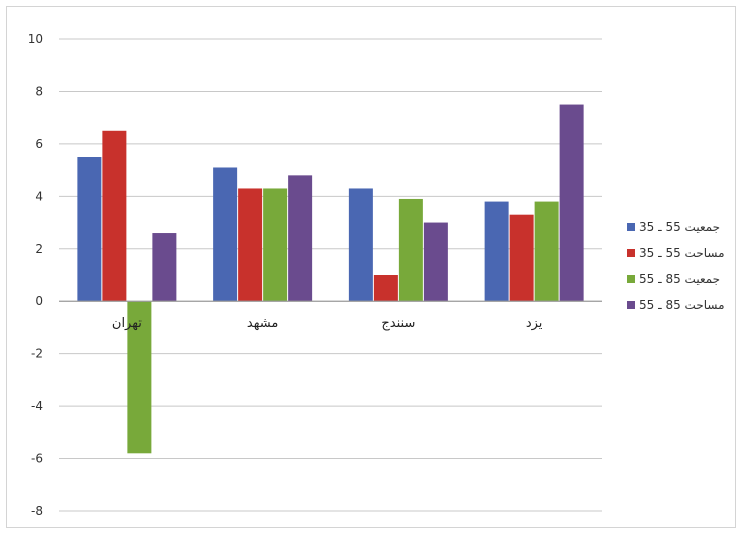 The width and height of the screenshot is (744, 537). I want to click on y-tick-label: -2, so click(37, 354).